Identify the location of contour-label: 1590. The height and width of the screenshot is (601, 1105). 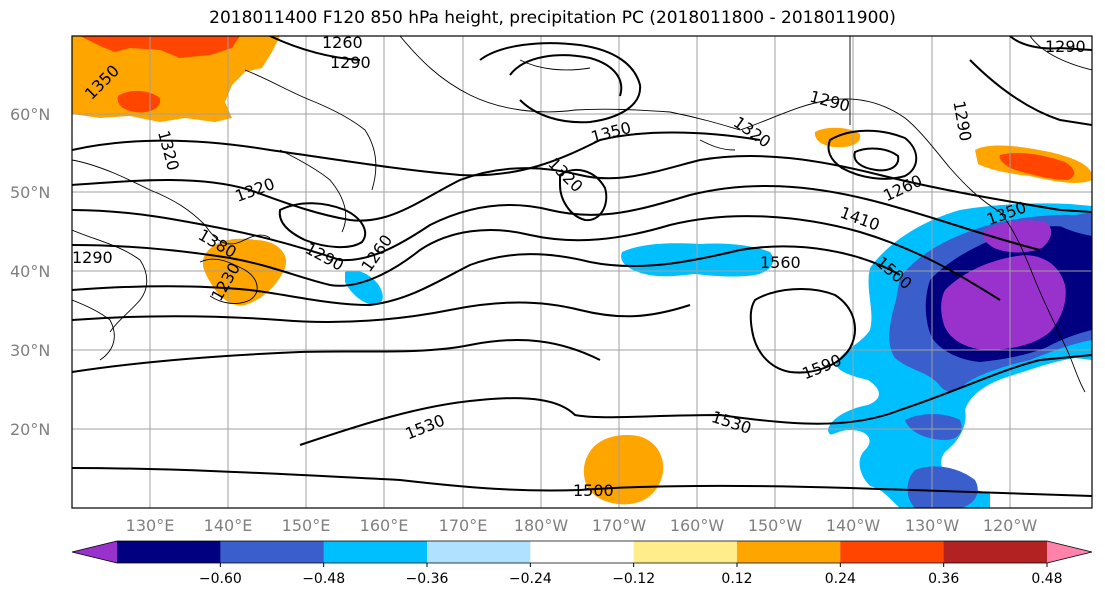
(821, 366).